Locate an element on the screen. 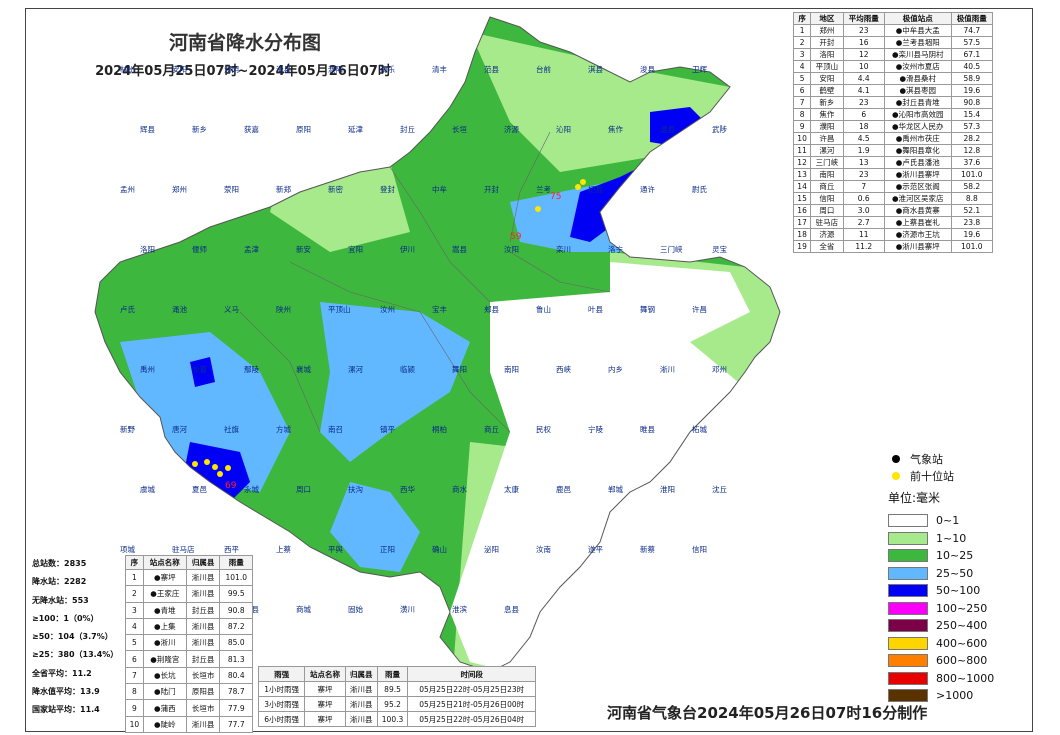 The height and width of the screenshot is (735, 1060). table-cell: ●卢氏县潘池 is located at coordinates (917, 162).